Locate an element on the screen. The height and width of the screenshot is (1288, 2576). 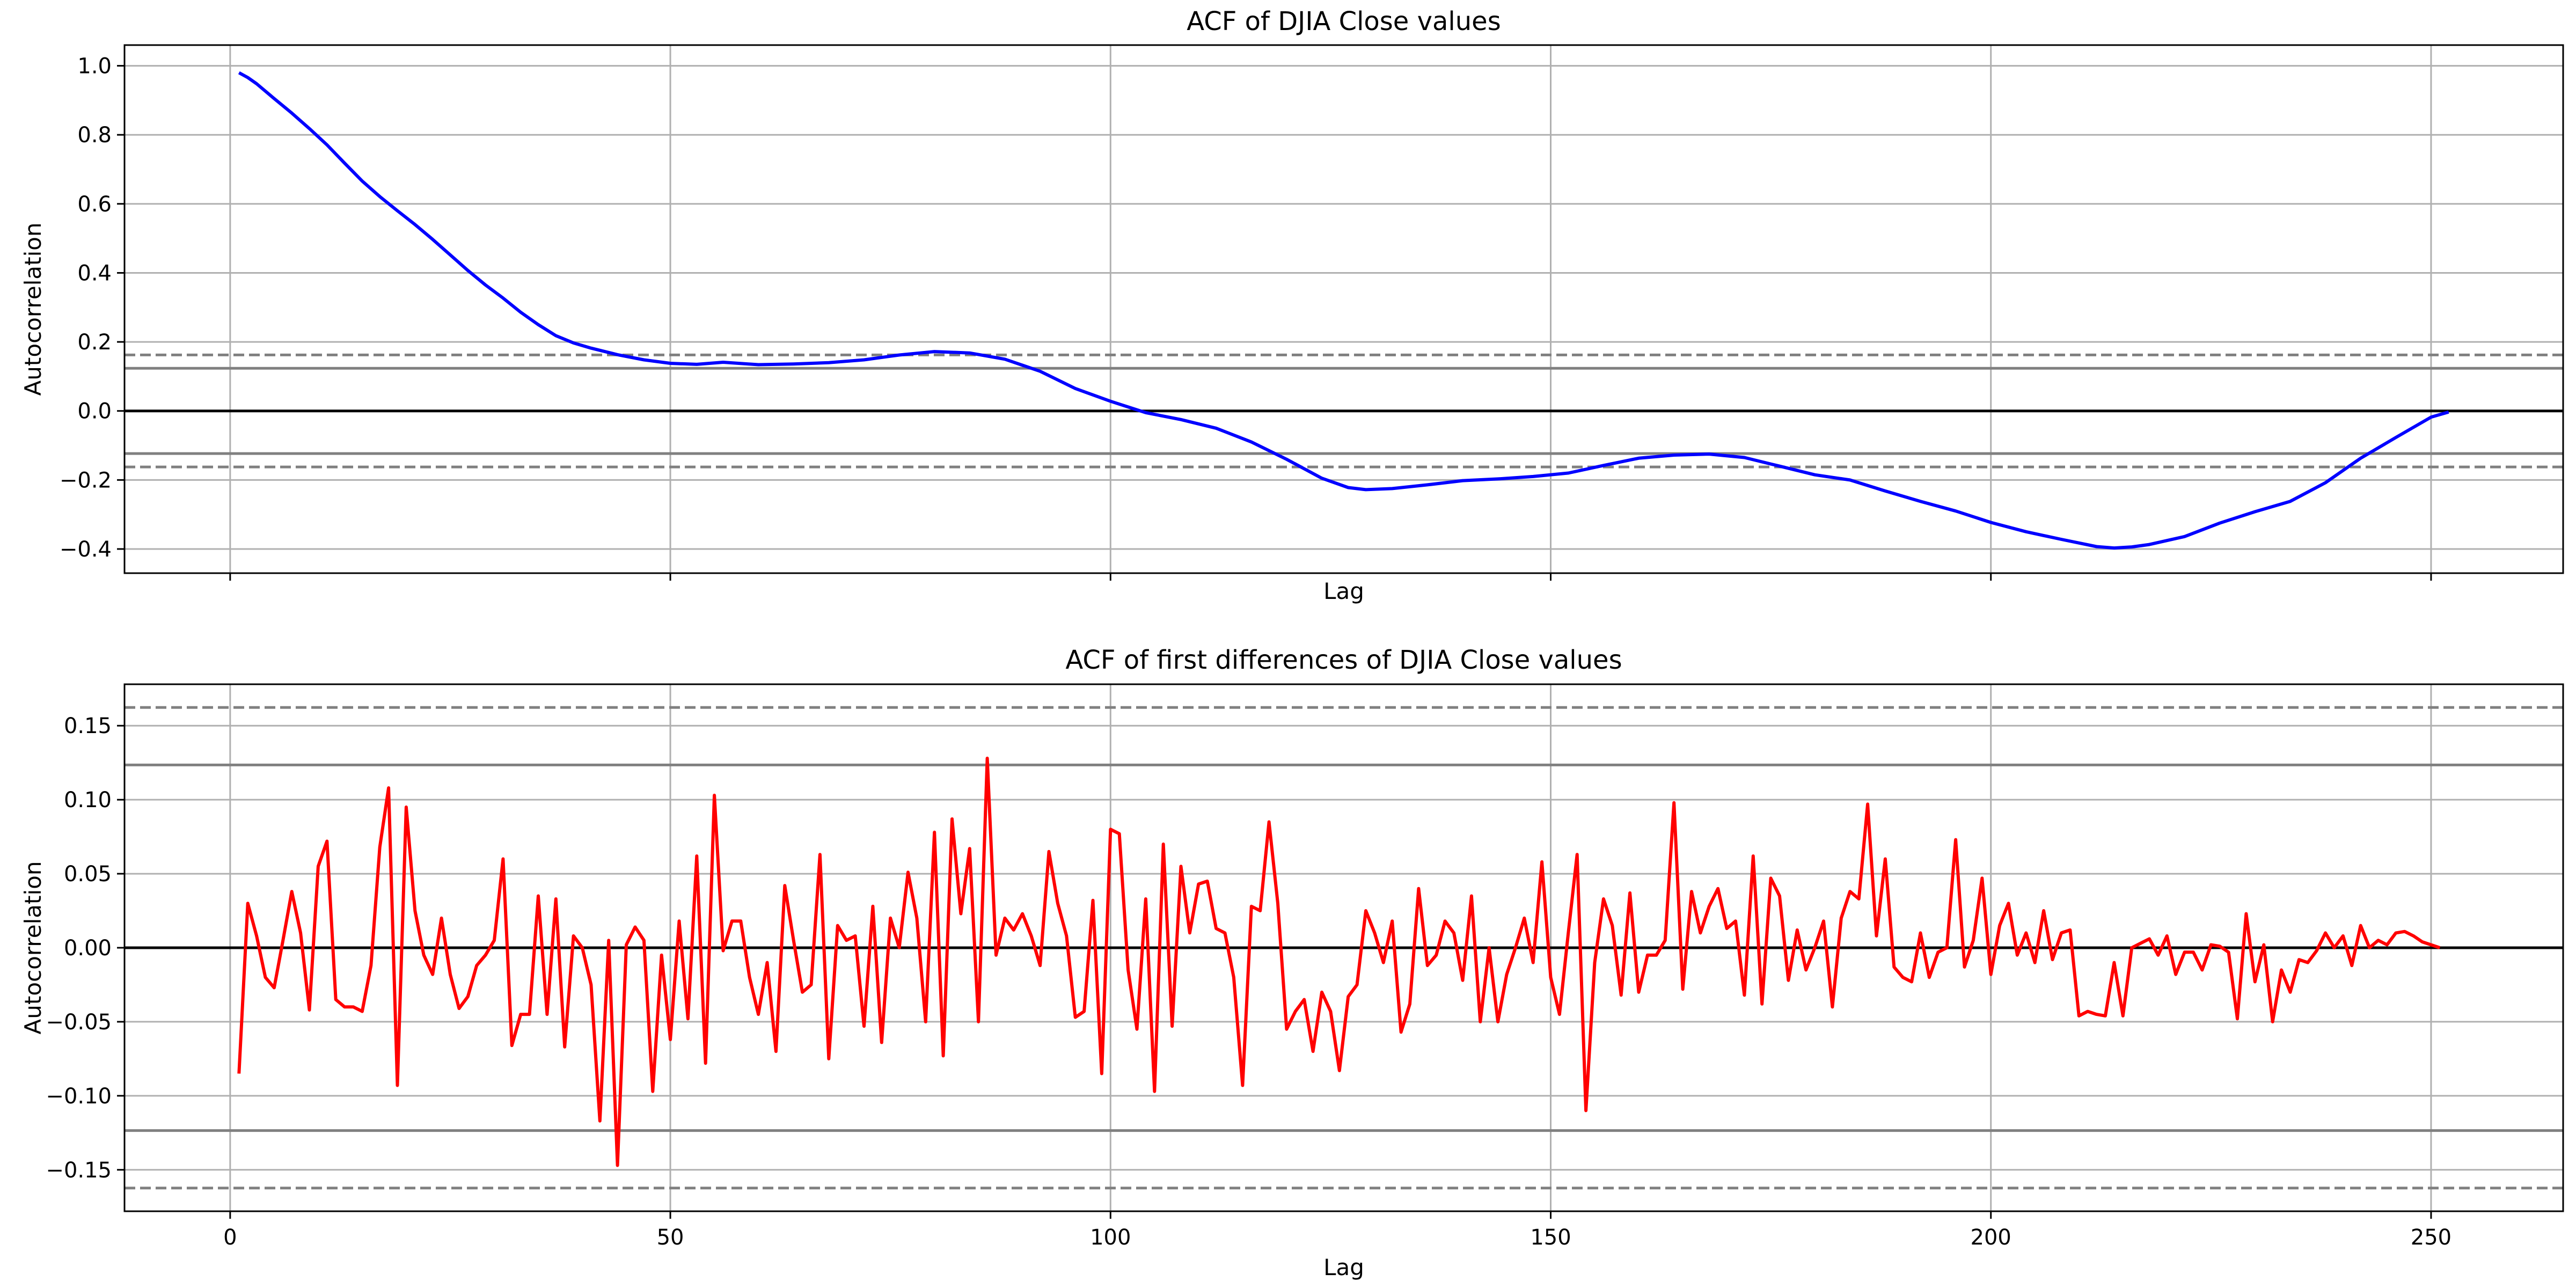
x-tick-label: 250 is located at coordinates (2431, 1237).